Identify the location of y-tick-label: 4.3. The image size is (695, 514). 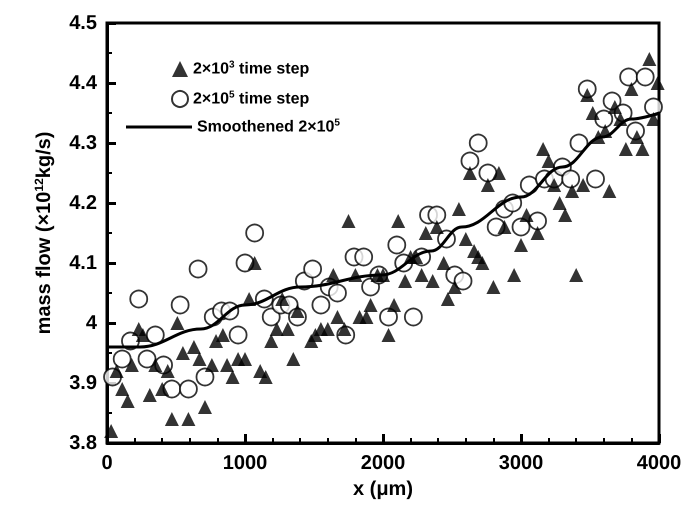
(83, 143).